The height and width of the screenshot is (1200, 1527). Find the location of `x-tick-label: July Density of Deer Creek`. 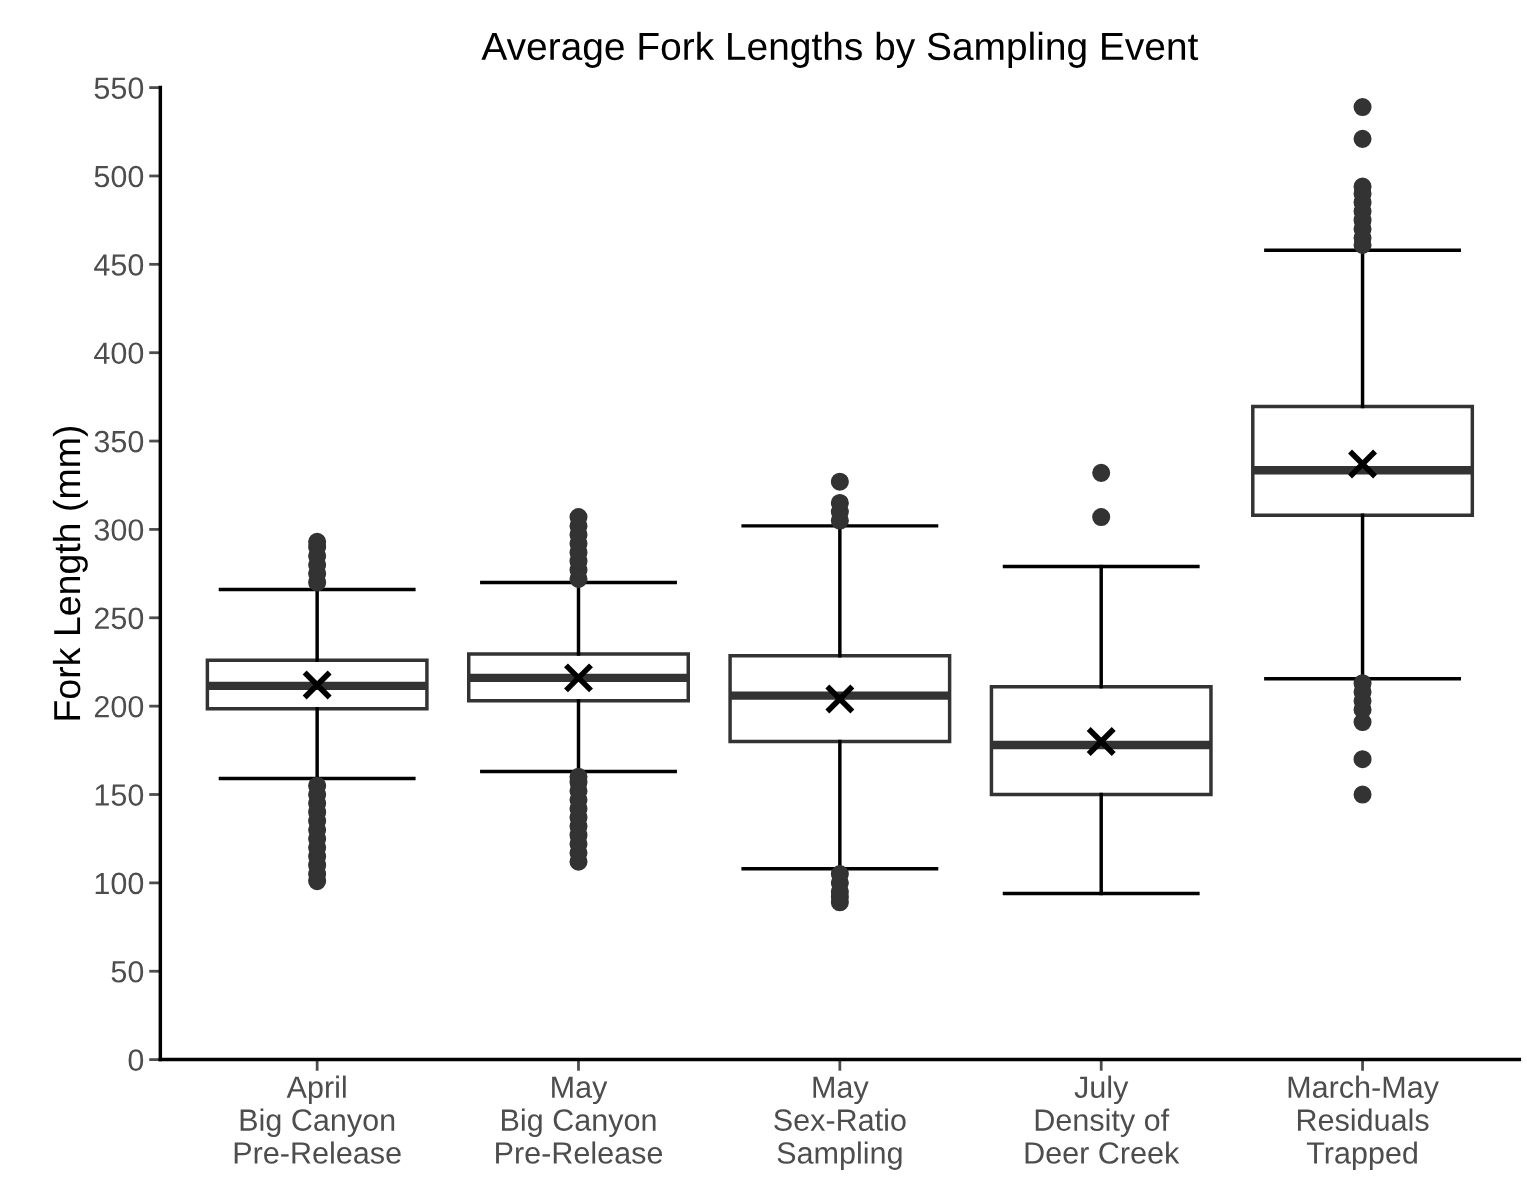

x-tick-label: July Density of Deer Creek is located at coordinates (1102, 1119).